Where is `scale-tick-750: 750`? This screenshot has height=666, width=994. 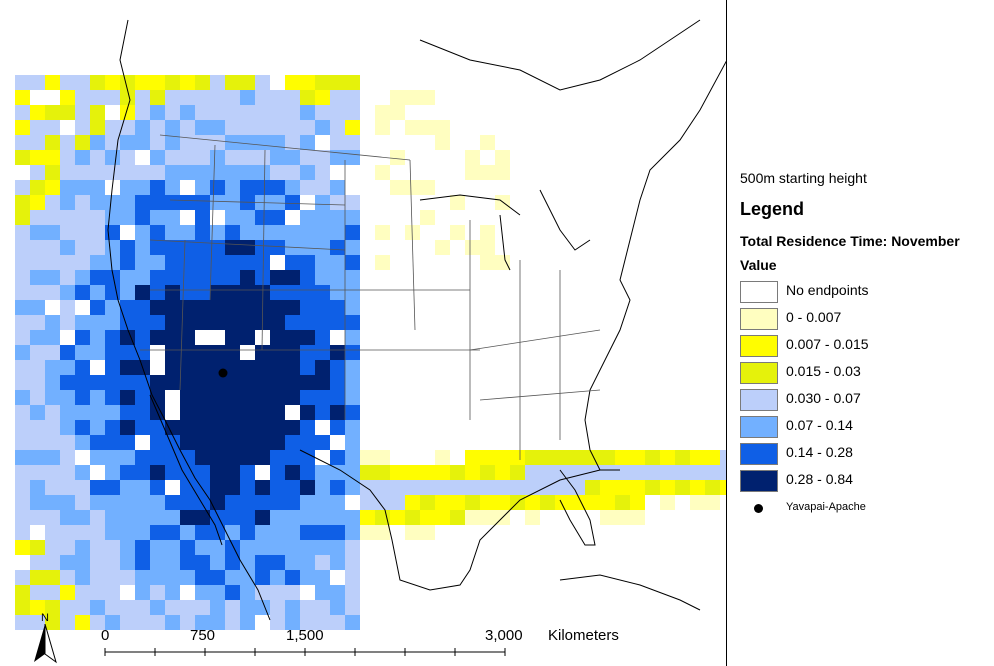 scale-tick-750: 750 is located at coordinates (203, 635).